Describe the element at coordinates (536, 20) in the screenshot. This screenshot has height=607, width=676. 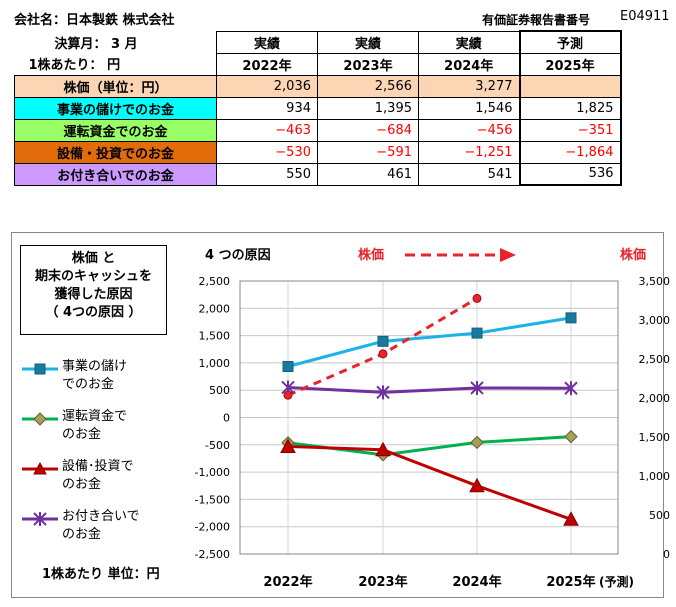
I see `report-label: 有価証券報告書番号` at that location.